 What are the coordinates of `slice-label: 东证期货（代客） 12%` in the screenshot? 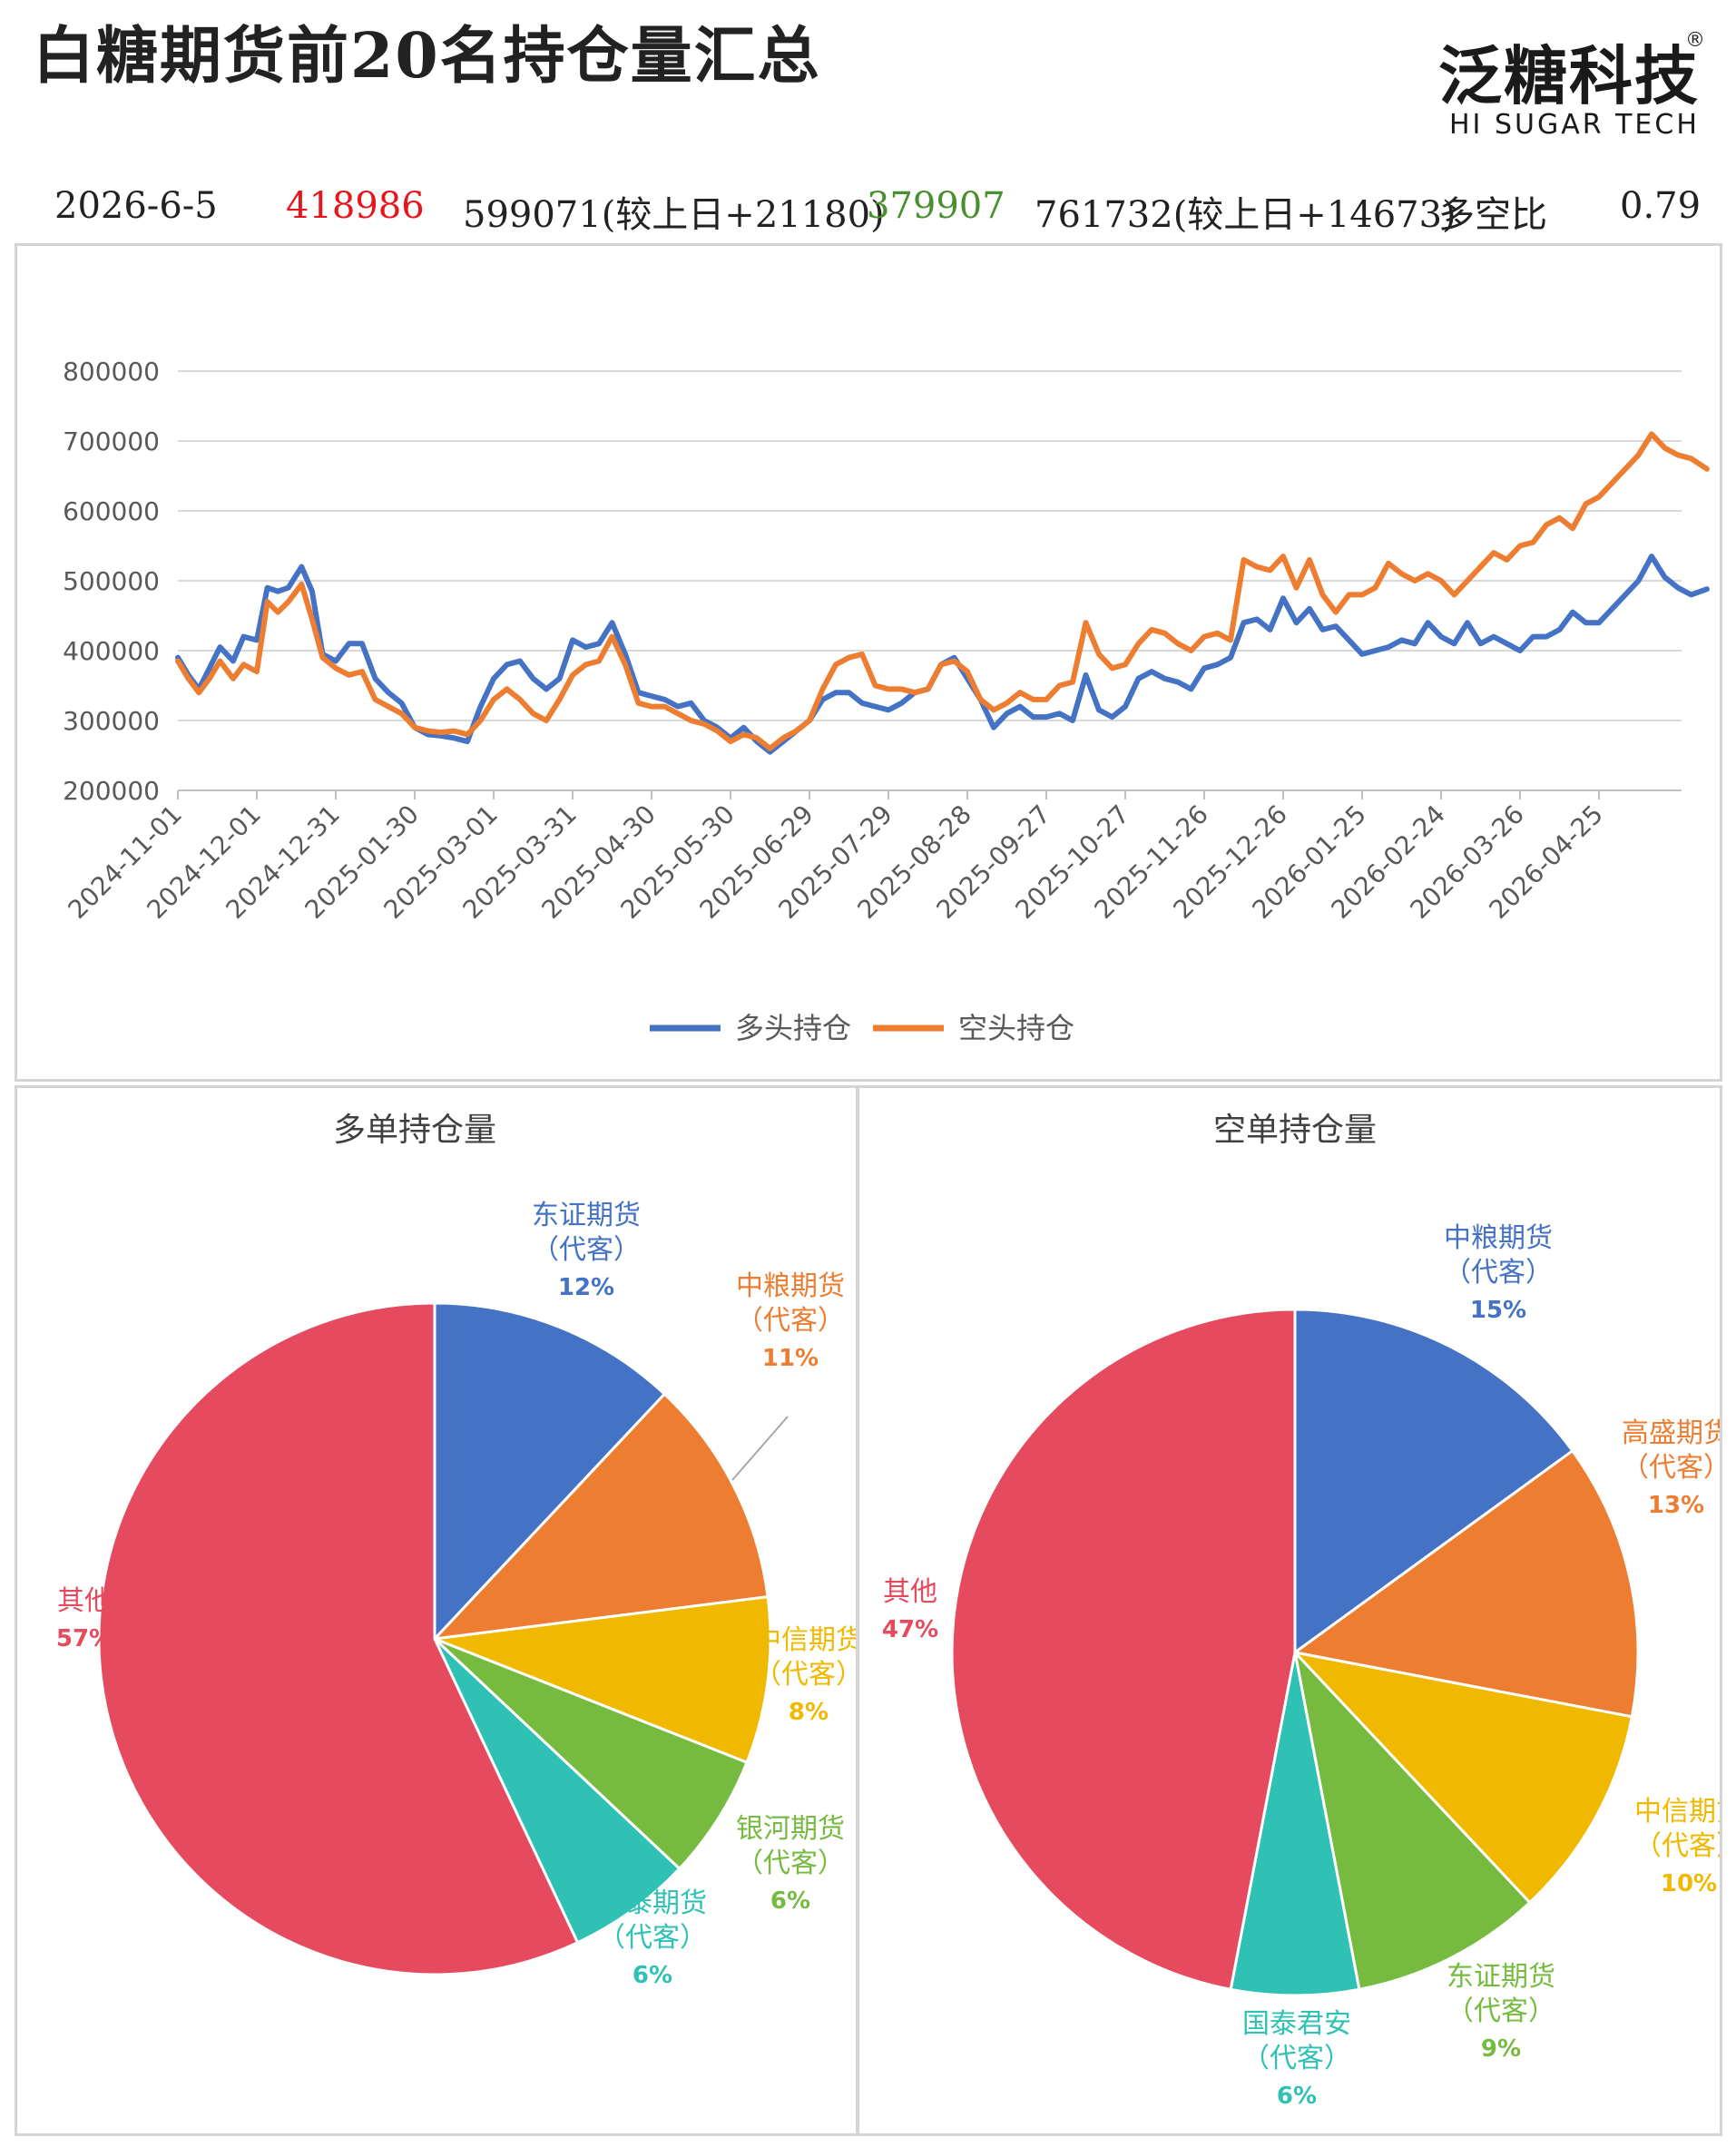 It's located at (586, 1250).